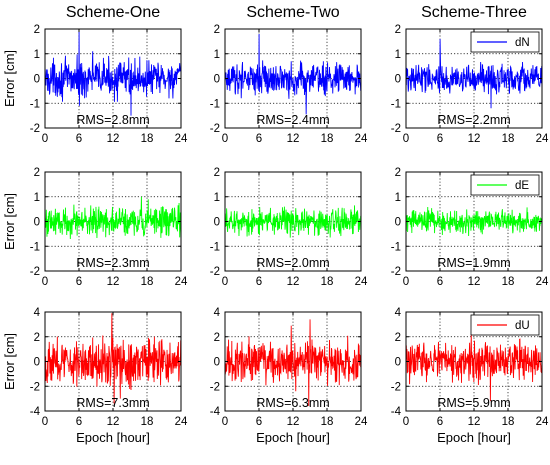  What do you see at coordinates (473, 120) in the screenshot?
I see `rms-label: RMS=2.2mm` at bounding box center [473, 120].